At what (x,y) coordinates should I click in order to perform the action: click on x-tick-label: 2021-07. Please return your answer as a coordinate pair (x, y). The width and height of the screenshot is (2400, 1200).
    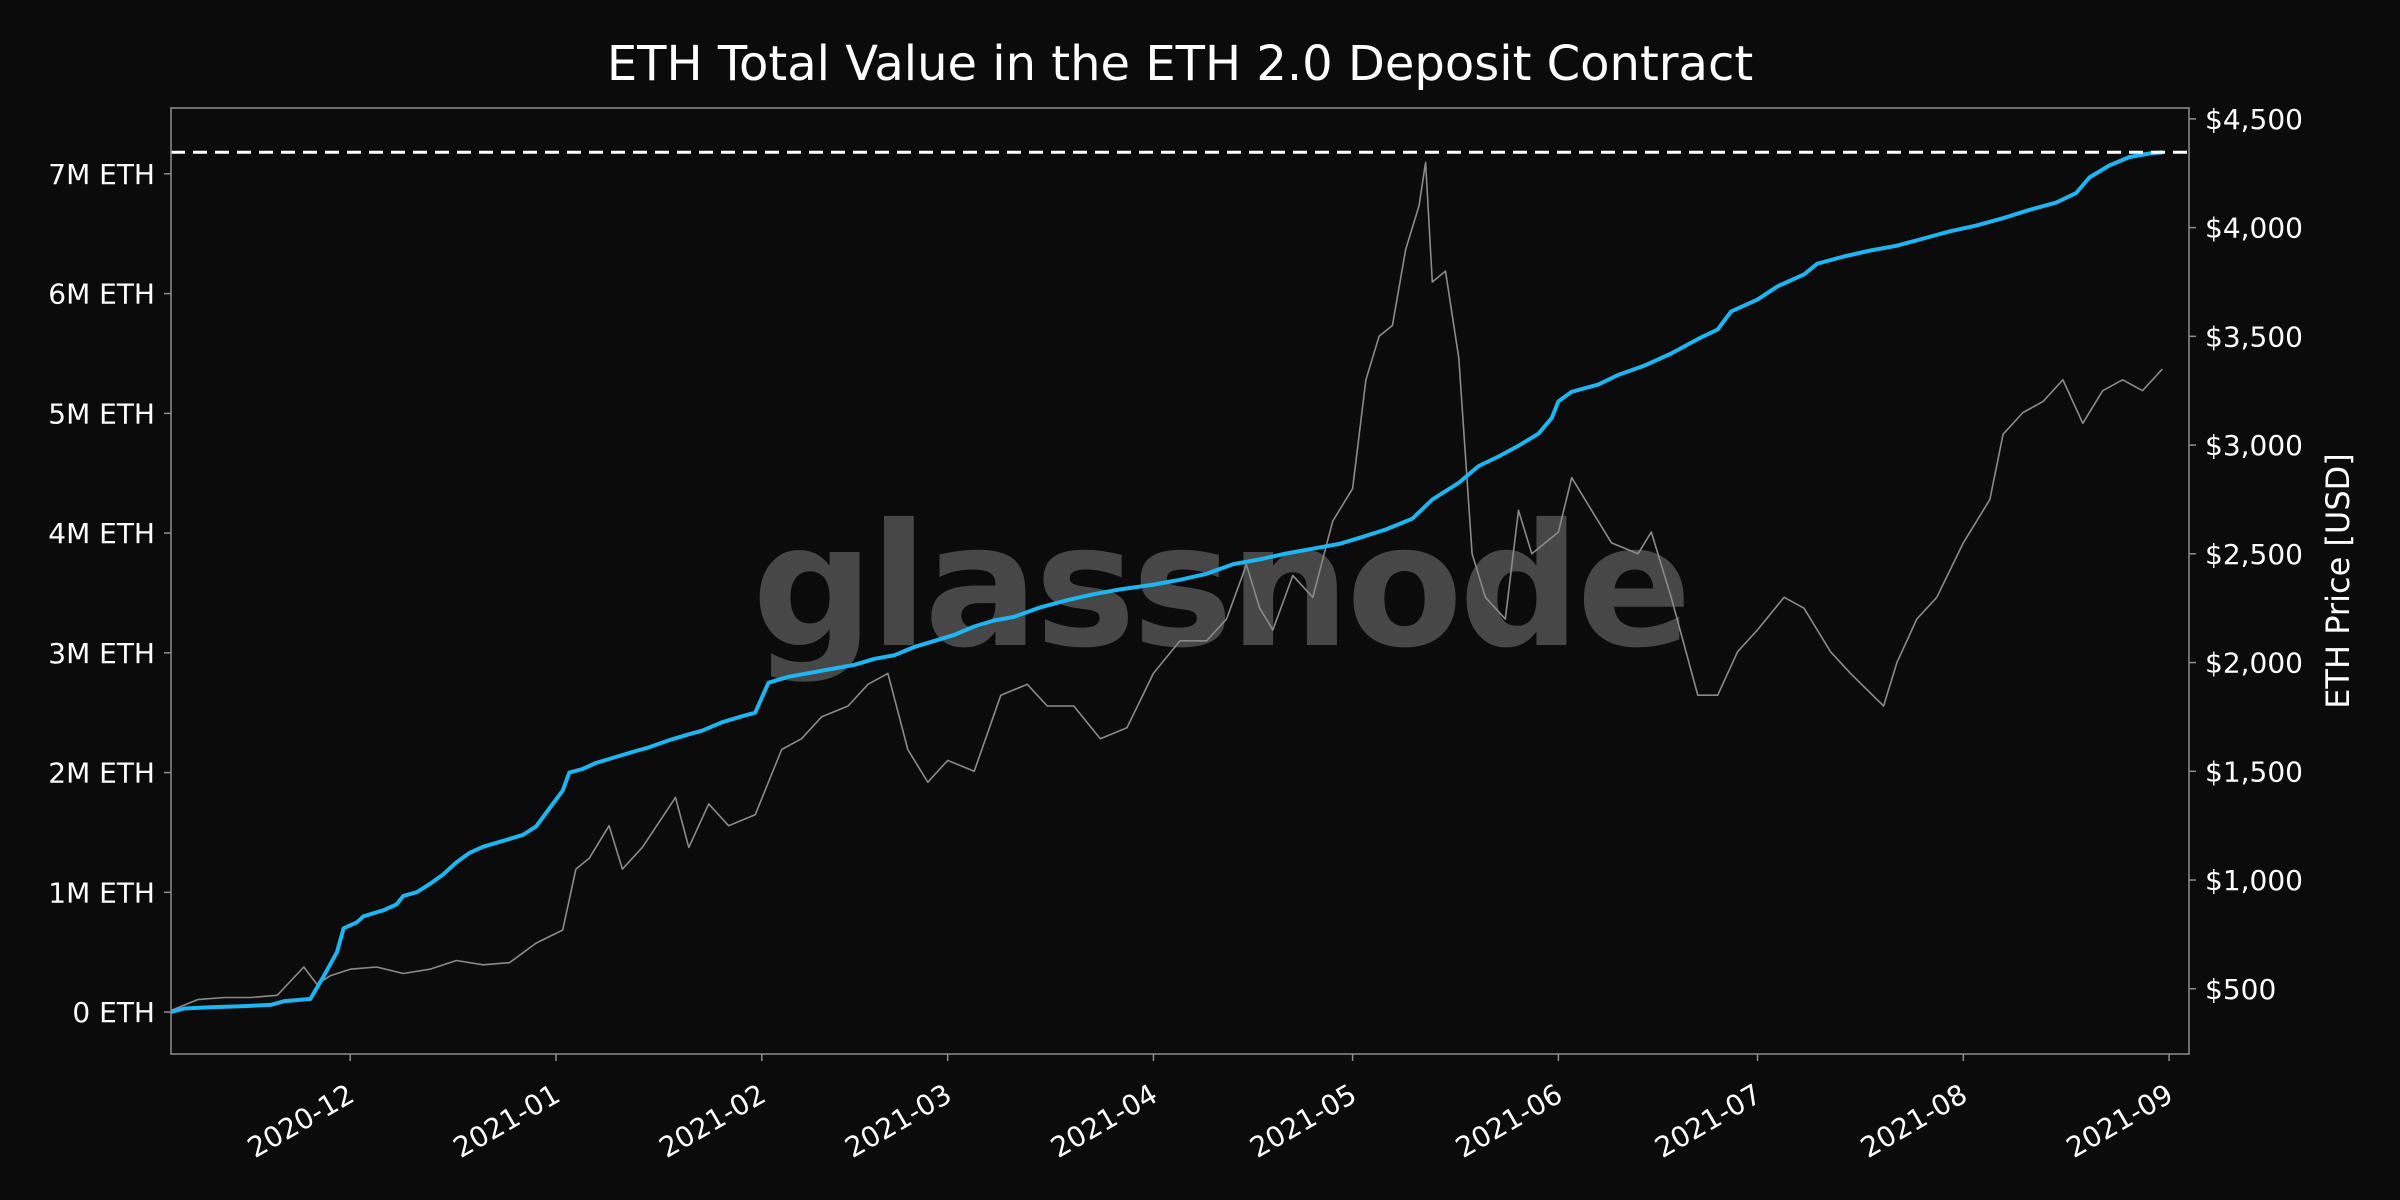
    Looking at the image, I should click on (1708, 1120).